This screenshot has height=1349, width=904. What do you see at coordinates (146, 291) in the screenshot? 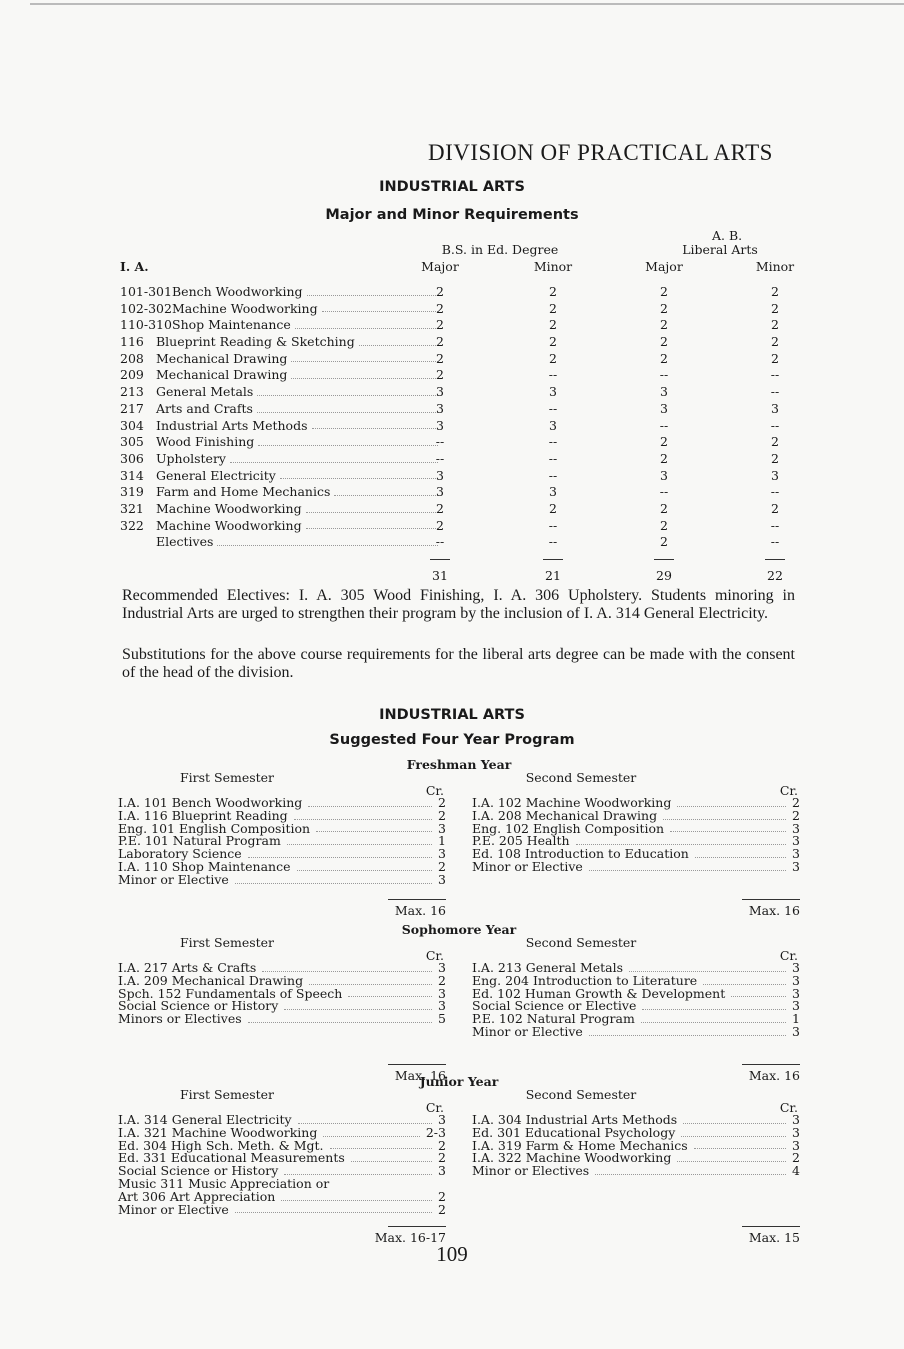
I see `course-code: 101-301` at bounding box center [146, 291].